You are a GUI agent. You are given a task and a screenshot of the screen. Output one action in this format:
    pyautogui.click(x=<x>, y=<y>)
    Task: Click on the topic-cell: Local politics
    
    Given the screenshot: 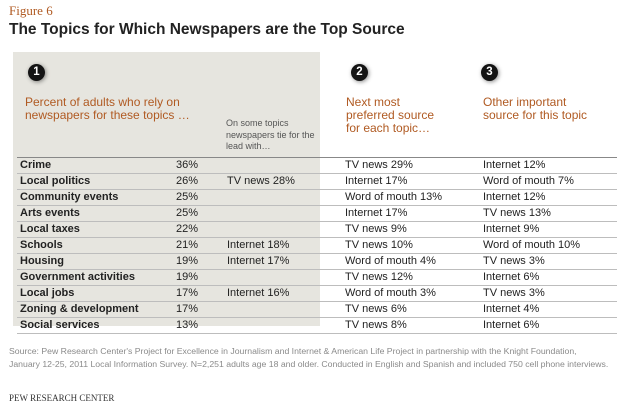 What is the action you would take?
    pyautogui.click(x=55, y=181)
    